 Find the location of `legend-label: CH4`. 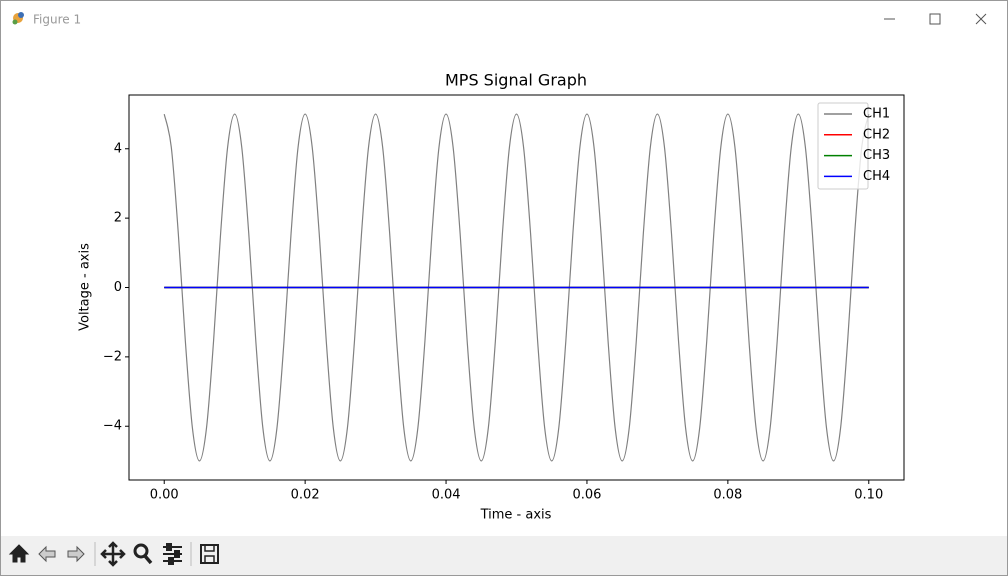

legend-label: CH4 is located at coordinates (876, 176).